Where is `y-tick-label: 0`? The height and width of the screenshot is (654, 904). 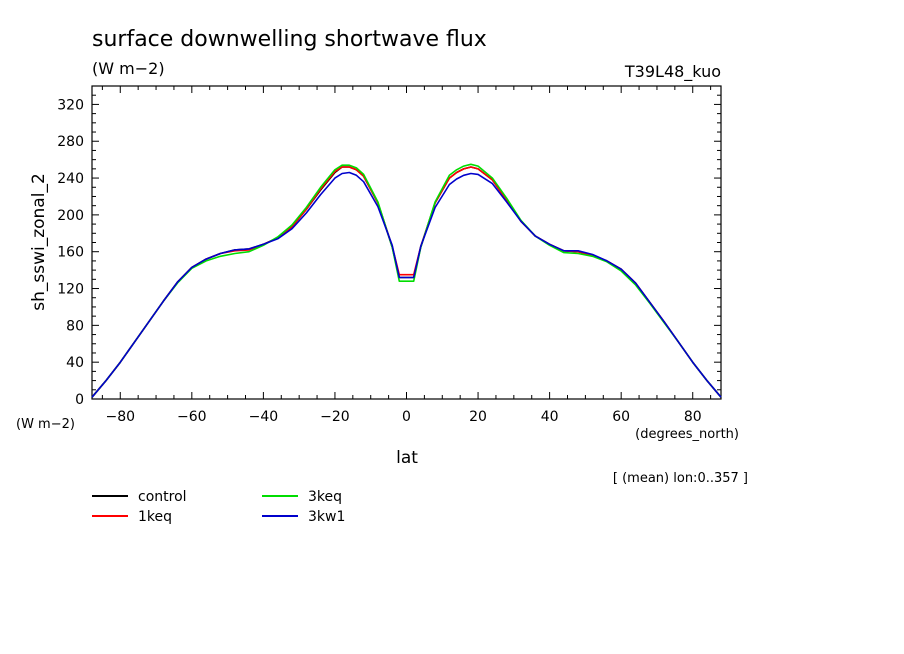
y-tick-label: 0 is located at coordinates (79, 400).